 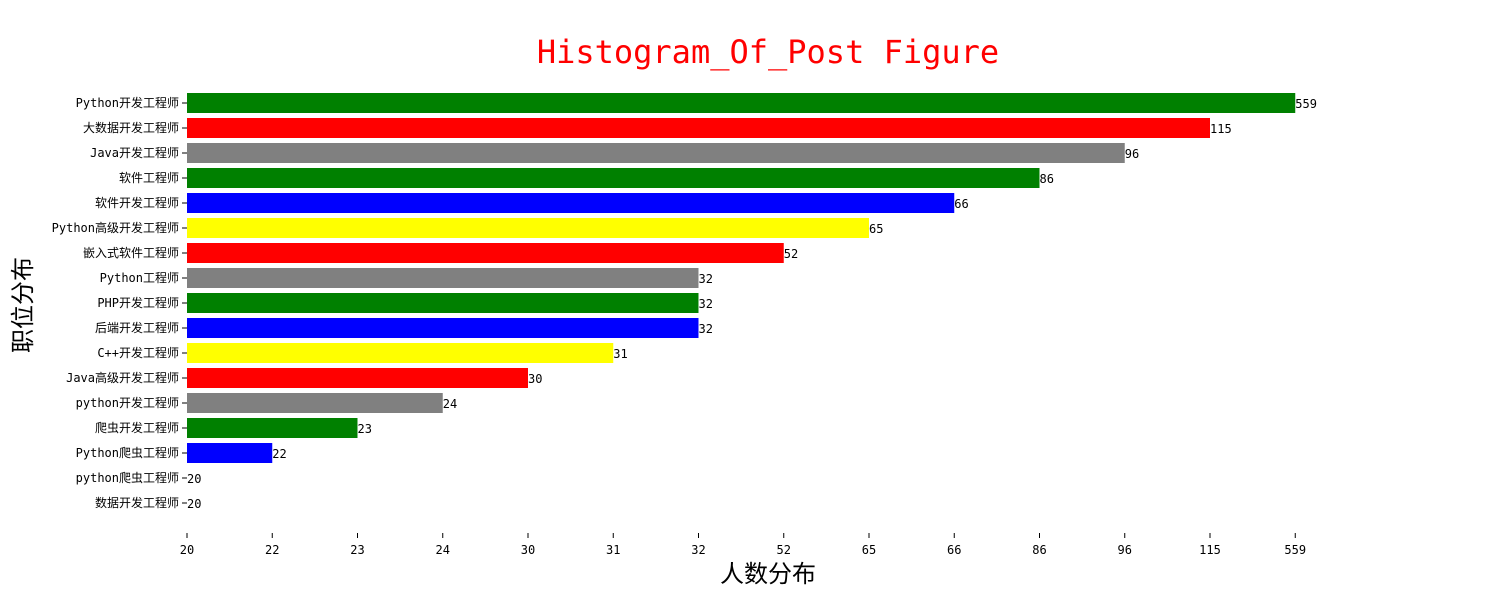 What do you see at coordinates (450, 404) in the screenshot?
I see `data-label: 24` at bounding box center [450, 404].